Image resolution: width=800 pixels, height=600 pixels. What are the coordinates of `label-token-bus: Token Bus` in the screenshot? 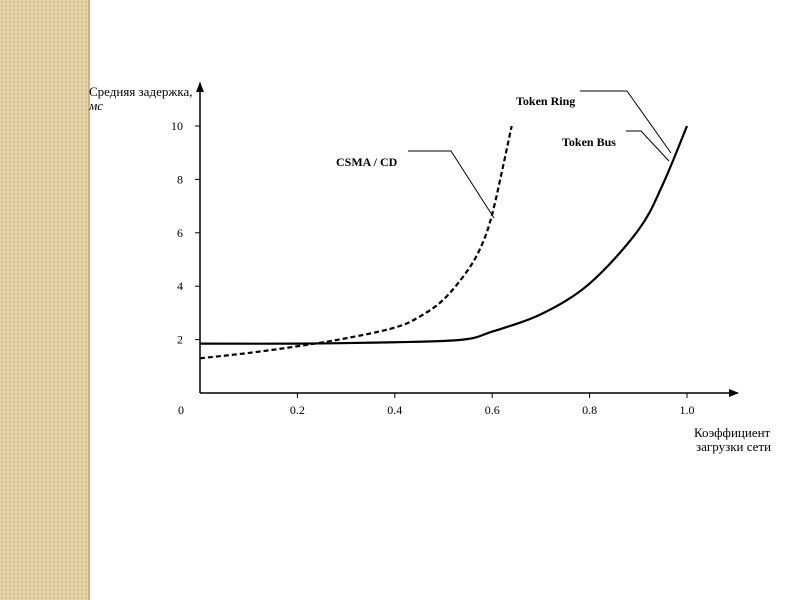 It's located at (589, 142).